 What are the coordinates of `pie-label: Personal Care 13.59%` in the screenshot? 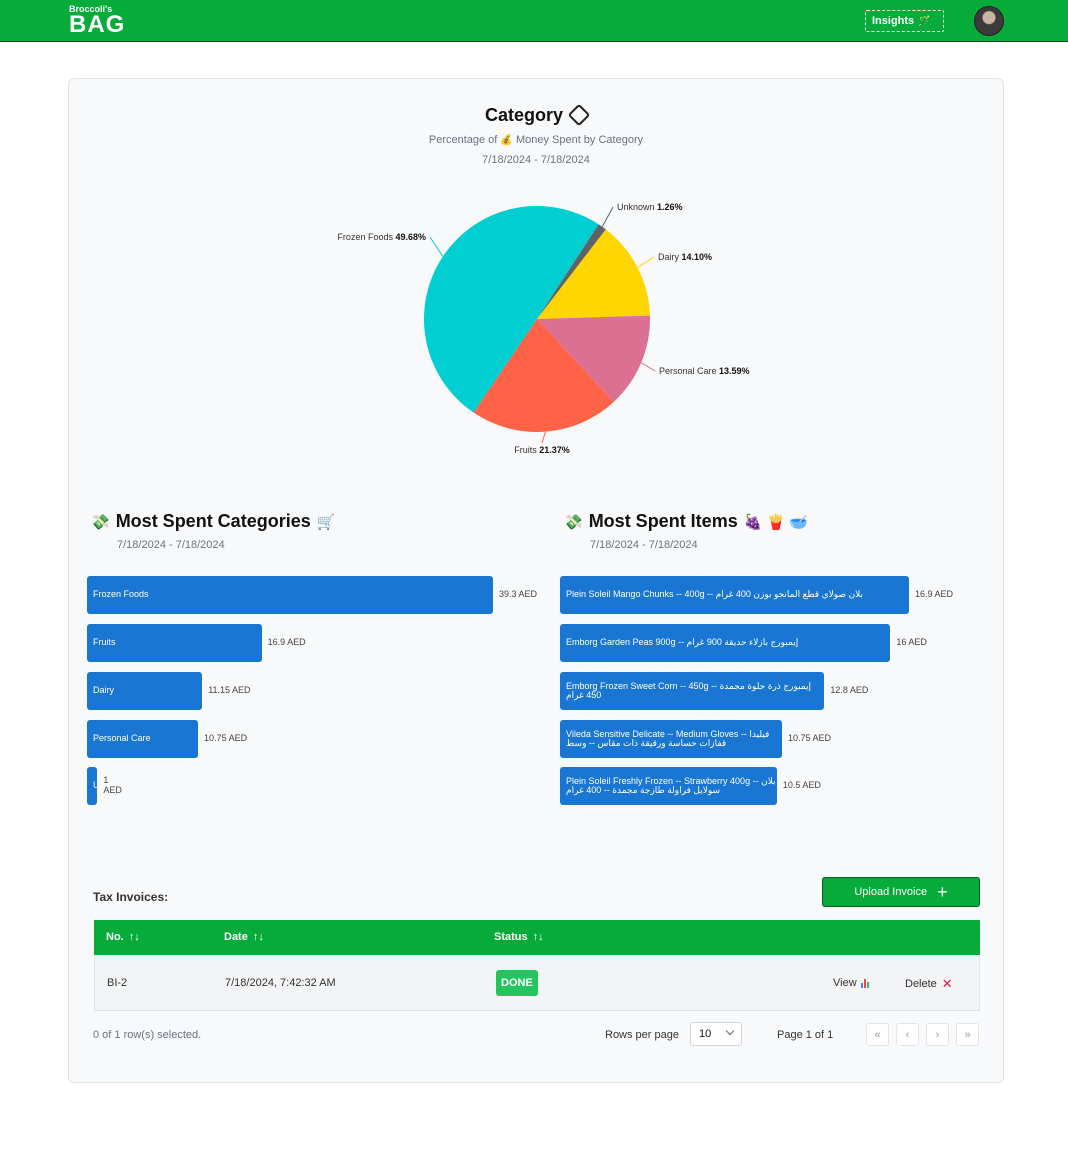 It's located at (704, 371).